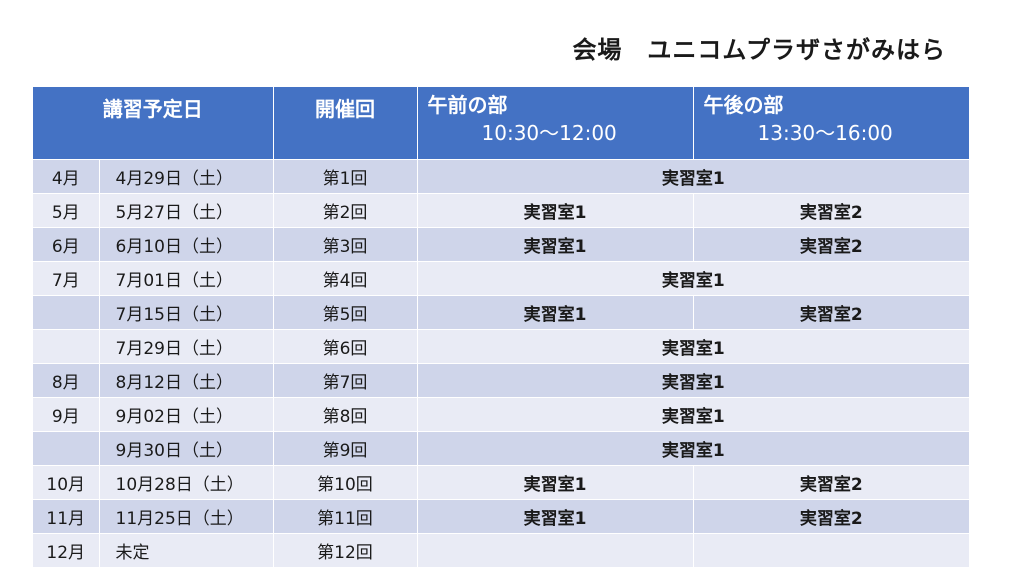 This screenshot has height=576, width=1024. I want to click on header-afternoon: 午後の部 13:30～16:00, so click(830, 123).